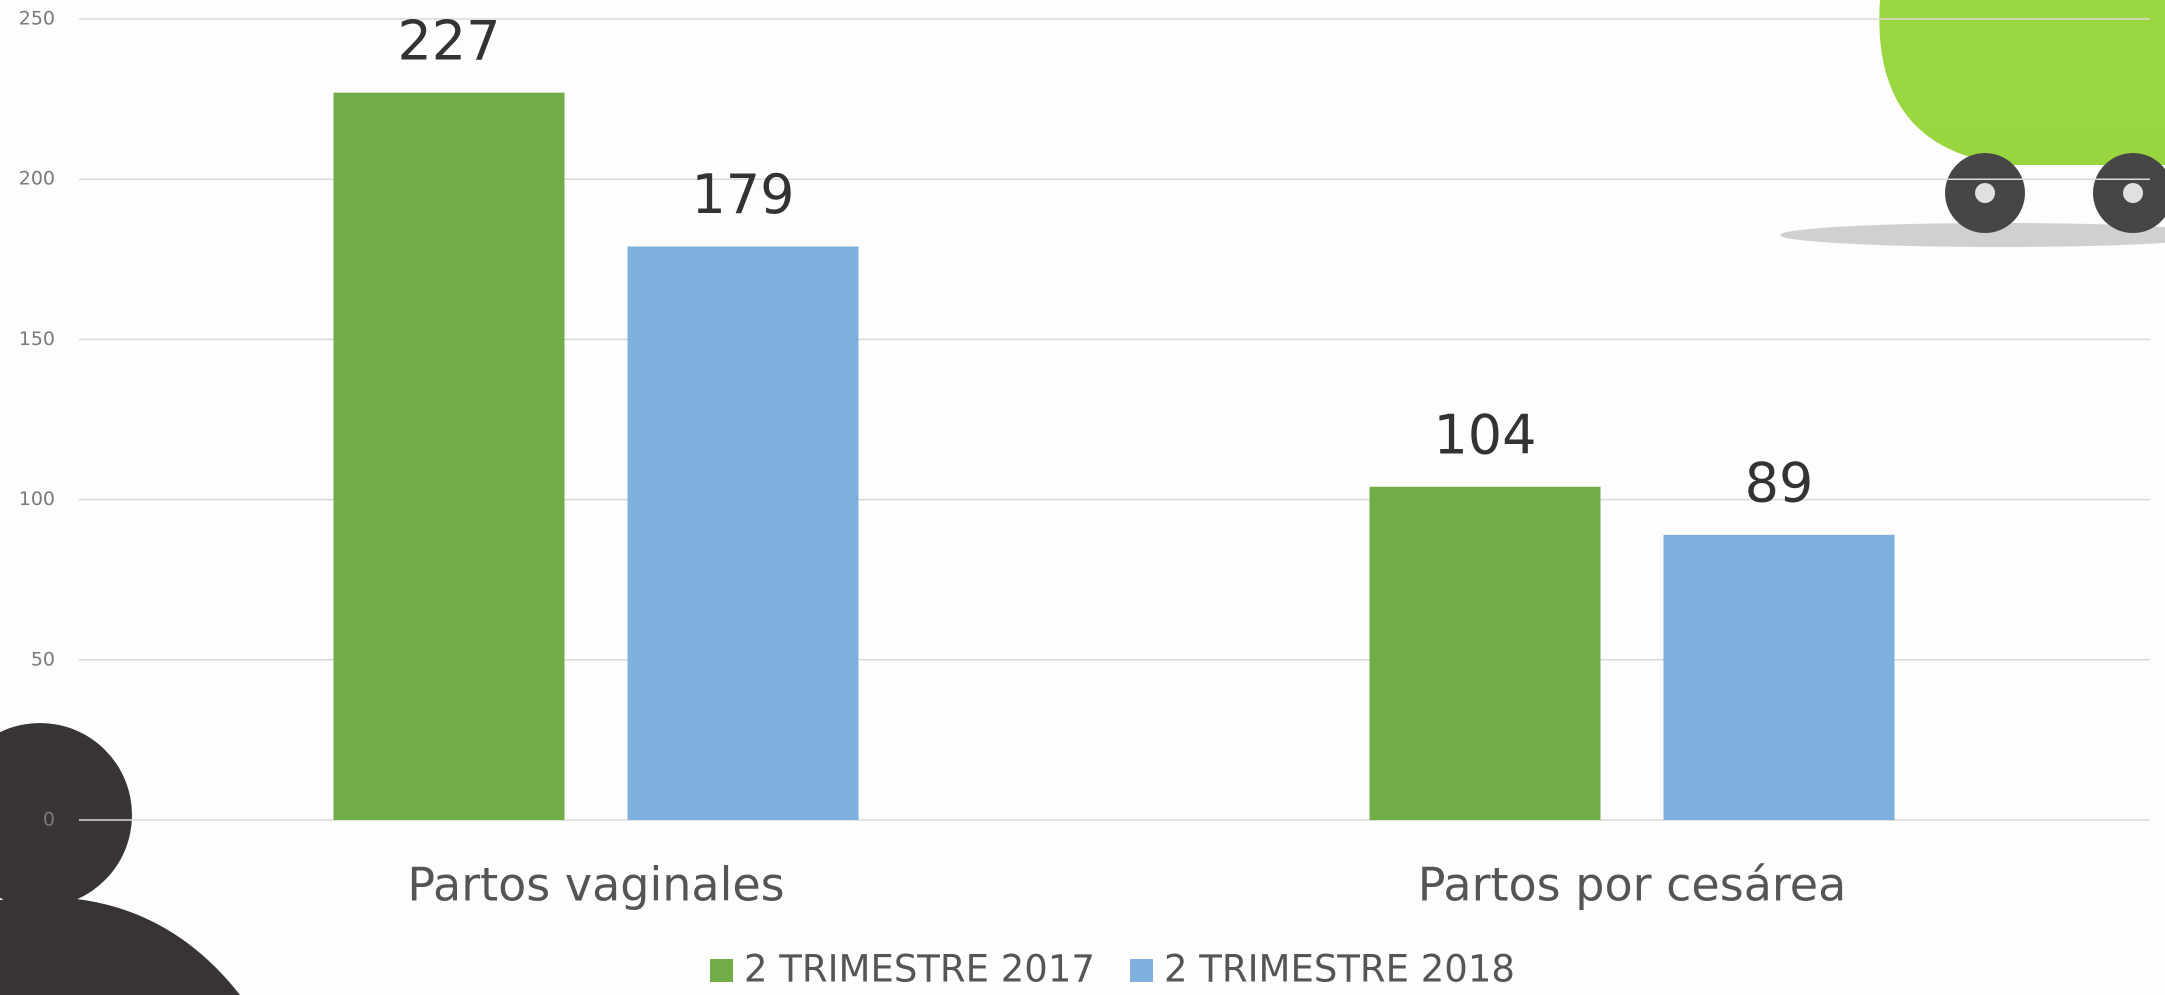 The width and height of the screenshot is (2165, 995). What do you see at coordinates (448, 40) in the screenshot?
I see `data-label: 227` at bounding box center [448, 40].